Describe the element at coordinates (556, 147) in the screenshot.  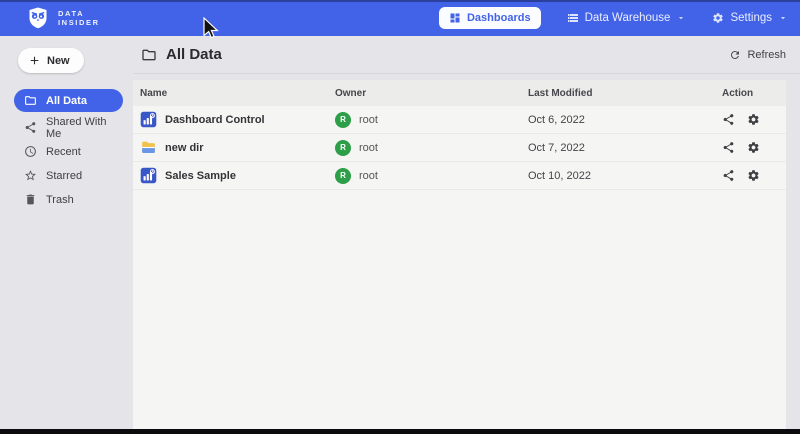
I see `last-modified-date: Oct 7, 2022` at that location.